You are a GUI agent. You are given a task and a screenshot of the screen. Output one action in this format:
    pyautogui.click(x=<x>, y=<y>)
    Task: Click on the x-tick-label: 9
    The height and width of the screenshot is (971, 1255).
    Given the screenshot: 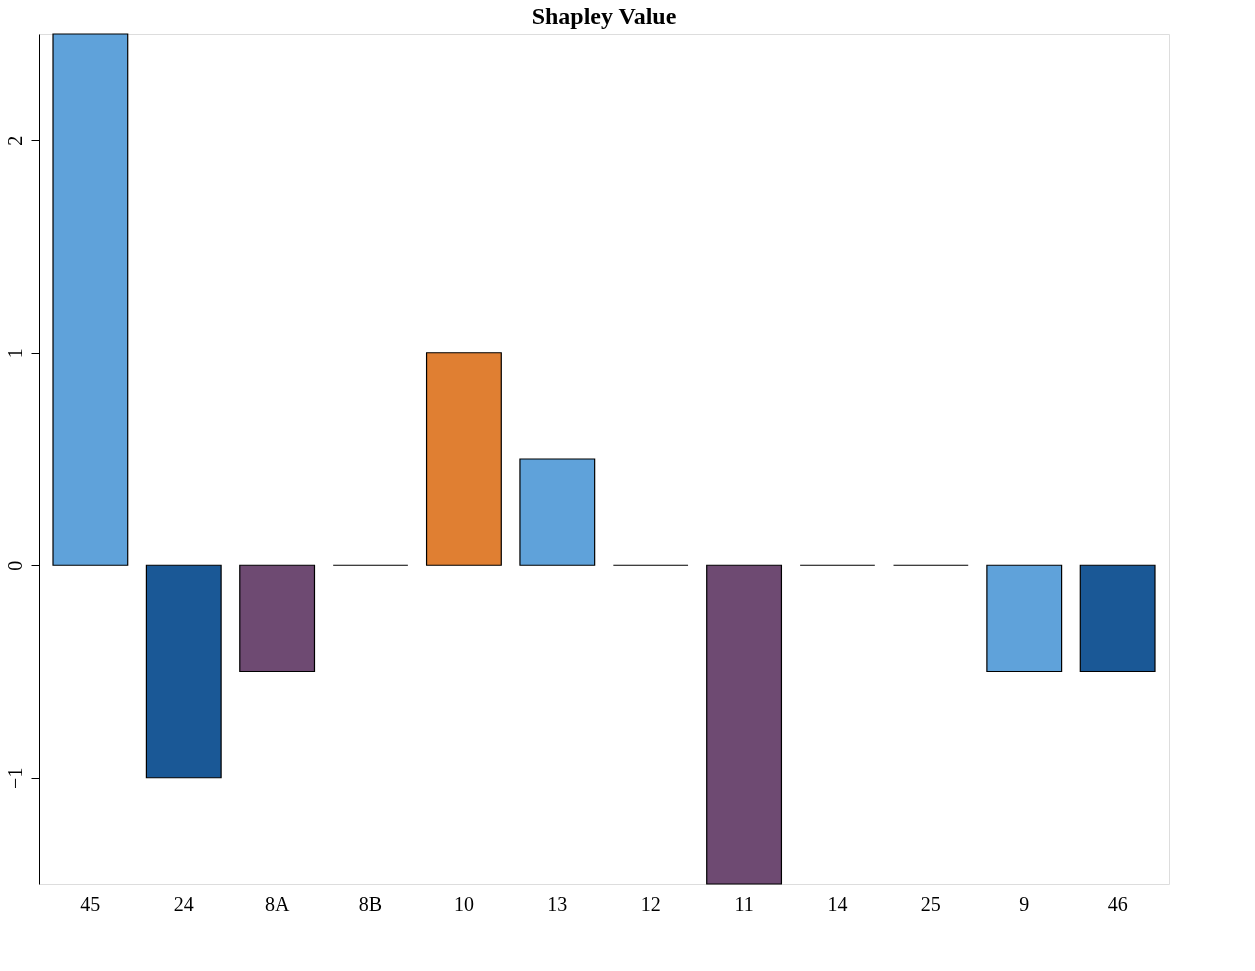 What is the action you would take?
    pyautogui.click(x=1024, y=903)
    